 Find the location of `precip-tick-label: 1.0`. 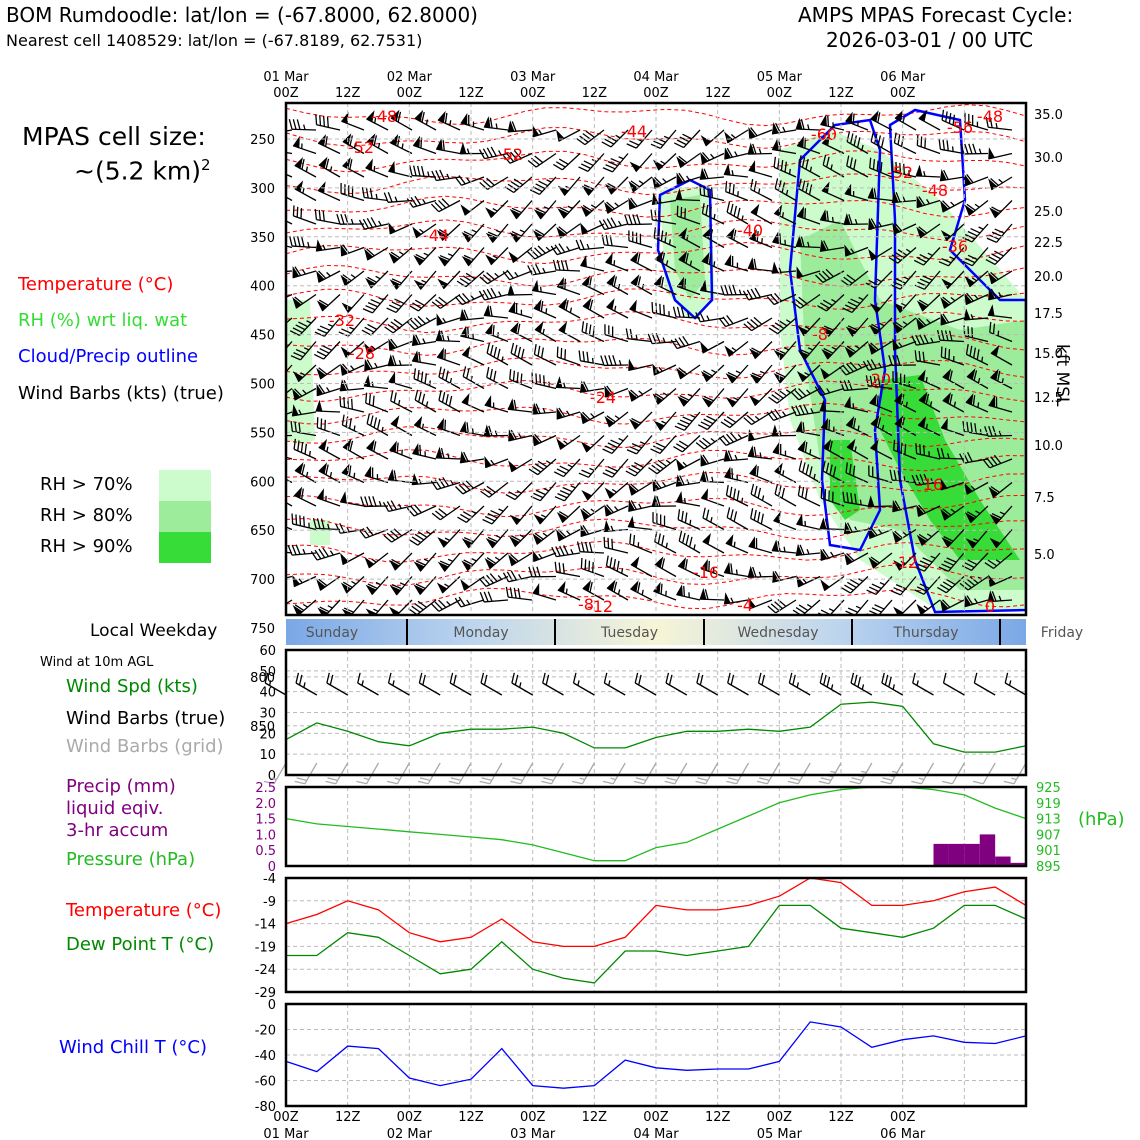

precip-tick-label: 1.0 is located at coordinates (265, 835).